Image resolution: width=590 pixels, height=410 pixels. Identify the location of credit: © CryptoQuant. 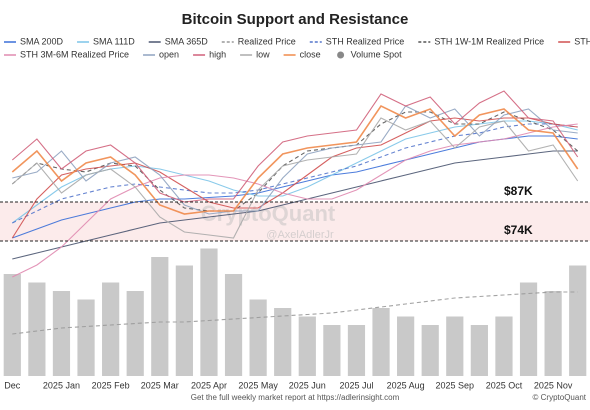
(560, 397).